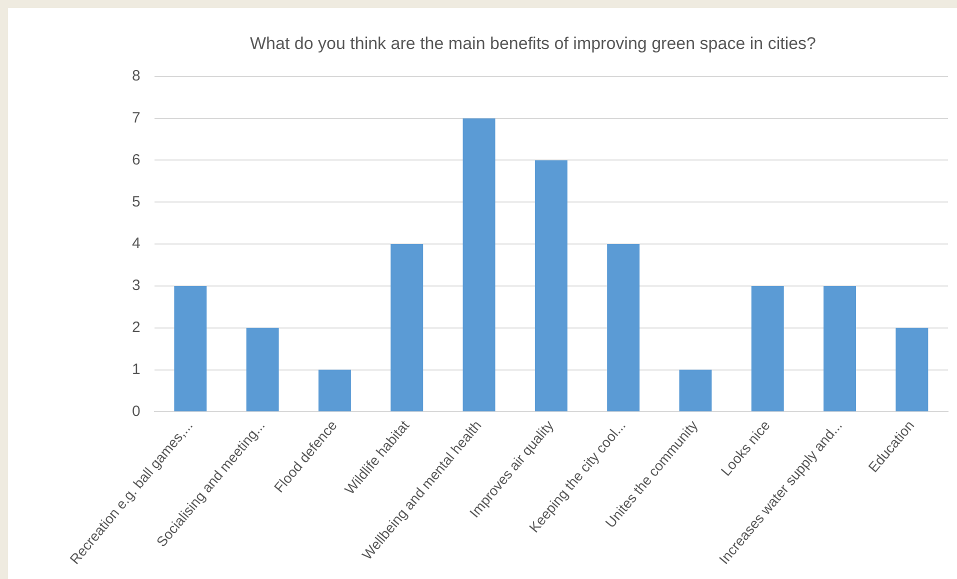 This screenshot has width=957, height=579. Describe the element at coordinates (136, 411) in the screenshot. I see `y-tick-label: 0` at that location.